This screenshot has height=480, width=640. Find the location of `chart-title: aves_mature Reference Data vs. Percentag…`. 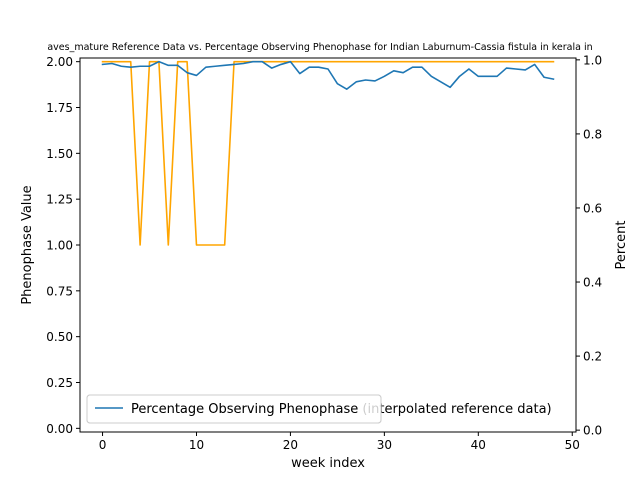

chart-title: aves_mature Reference Data vs. Percentag… is located at coordinates (319, 47).